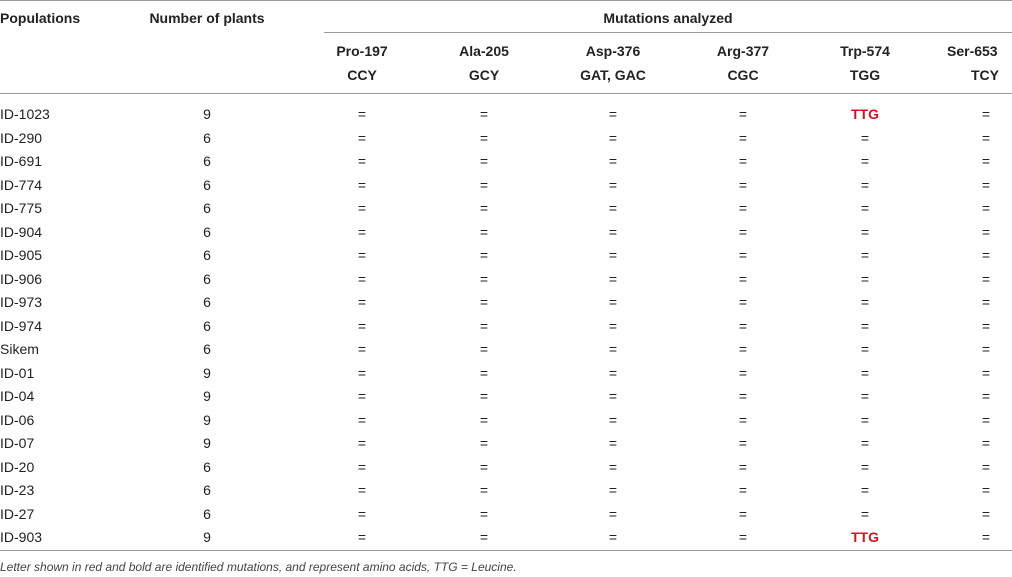  What do you see at coordinates (17, 513) in the screenshot?
I see `population-cell: ID-27` at bounding box center [17, 513].